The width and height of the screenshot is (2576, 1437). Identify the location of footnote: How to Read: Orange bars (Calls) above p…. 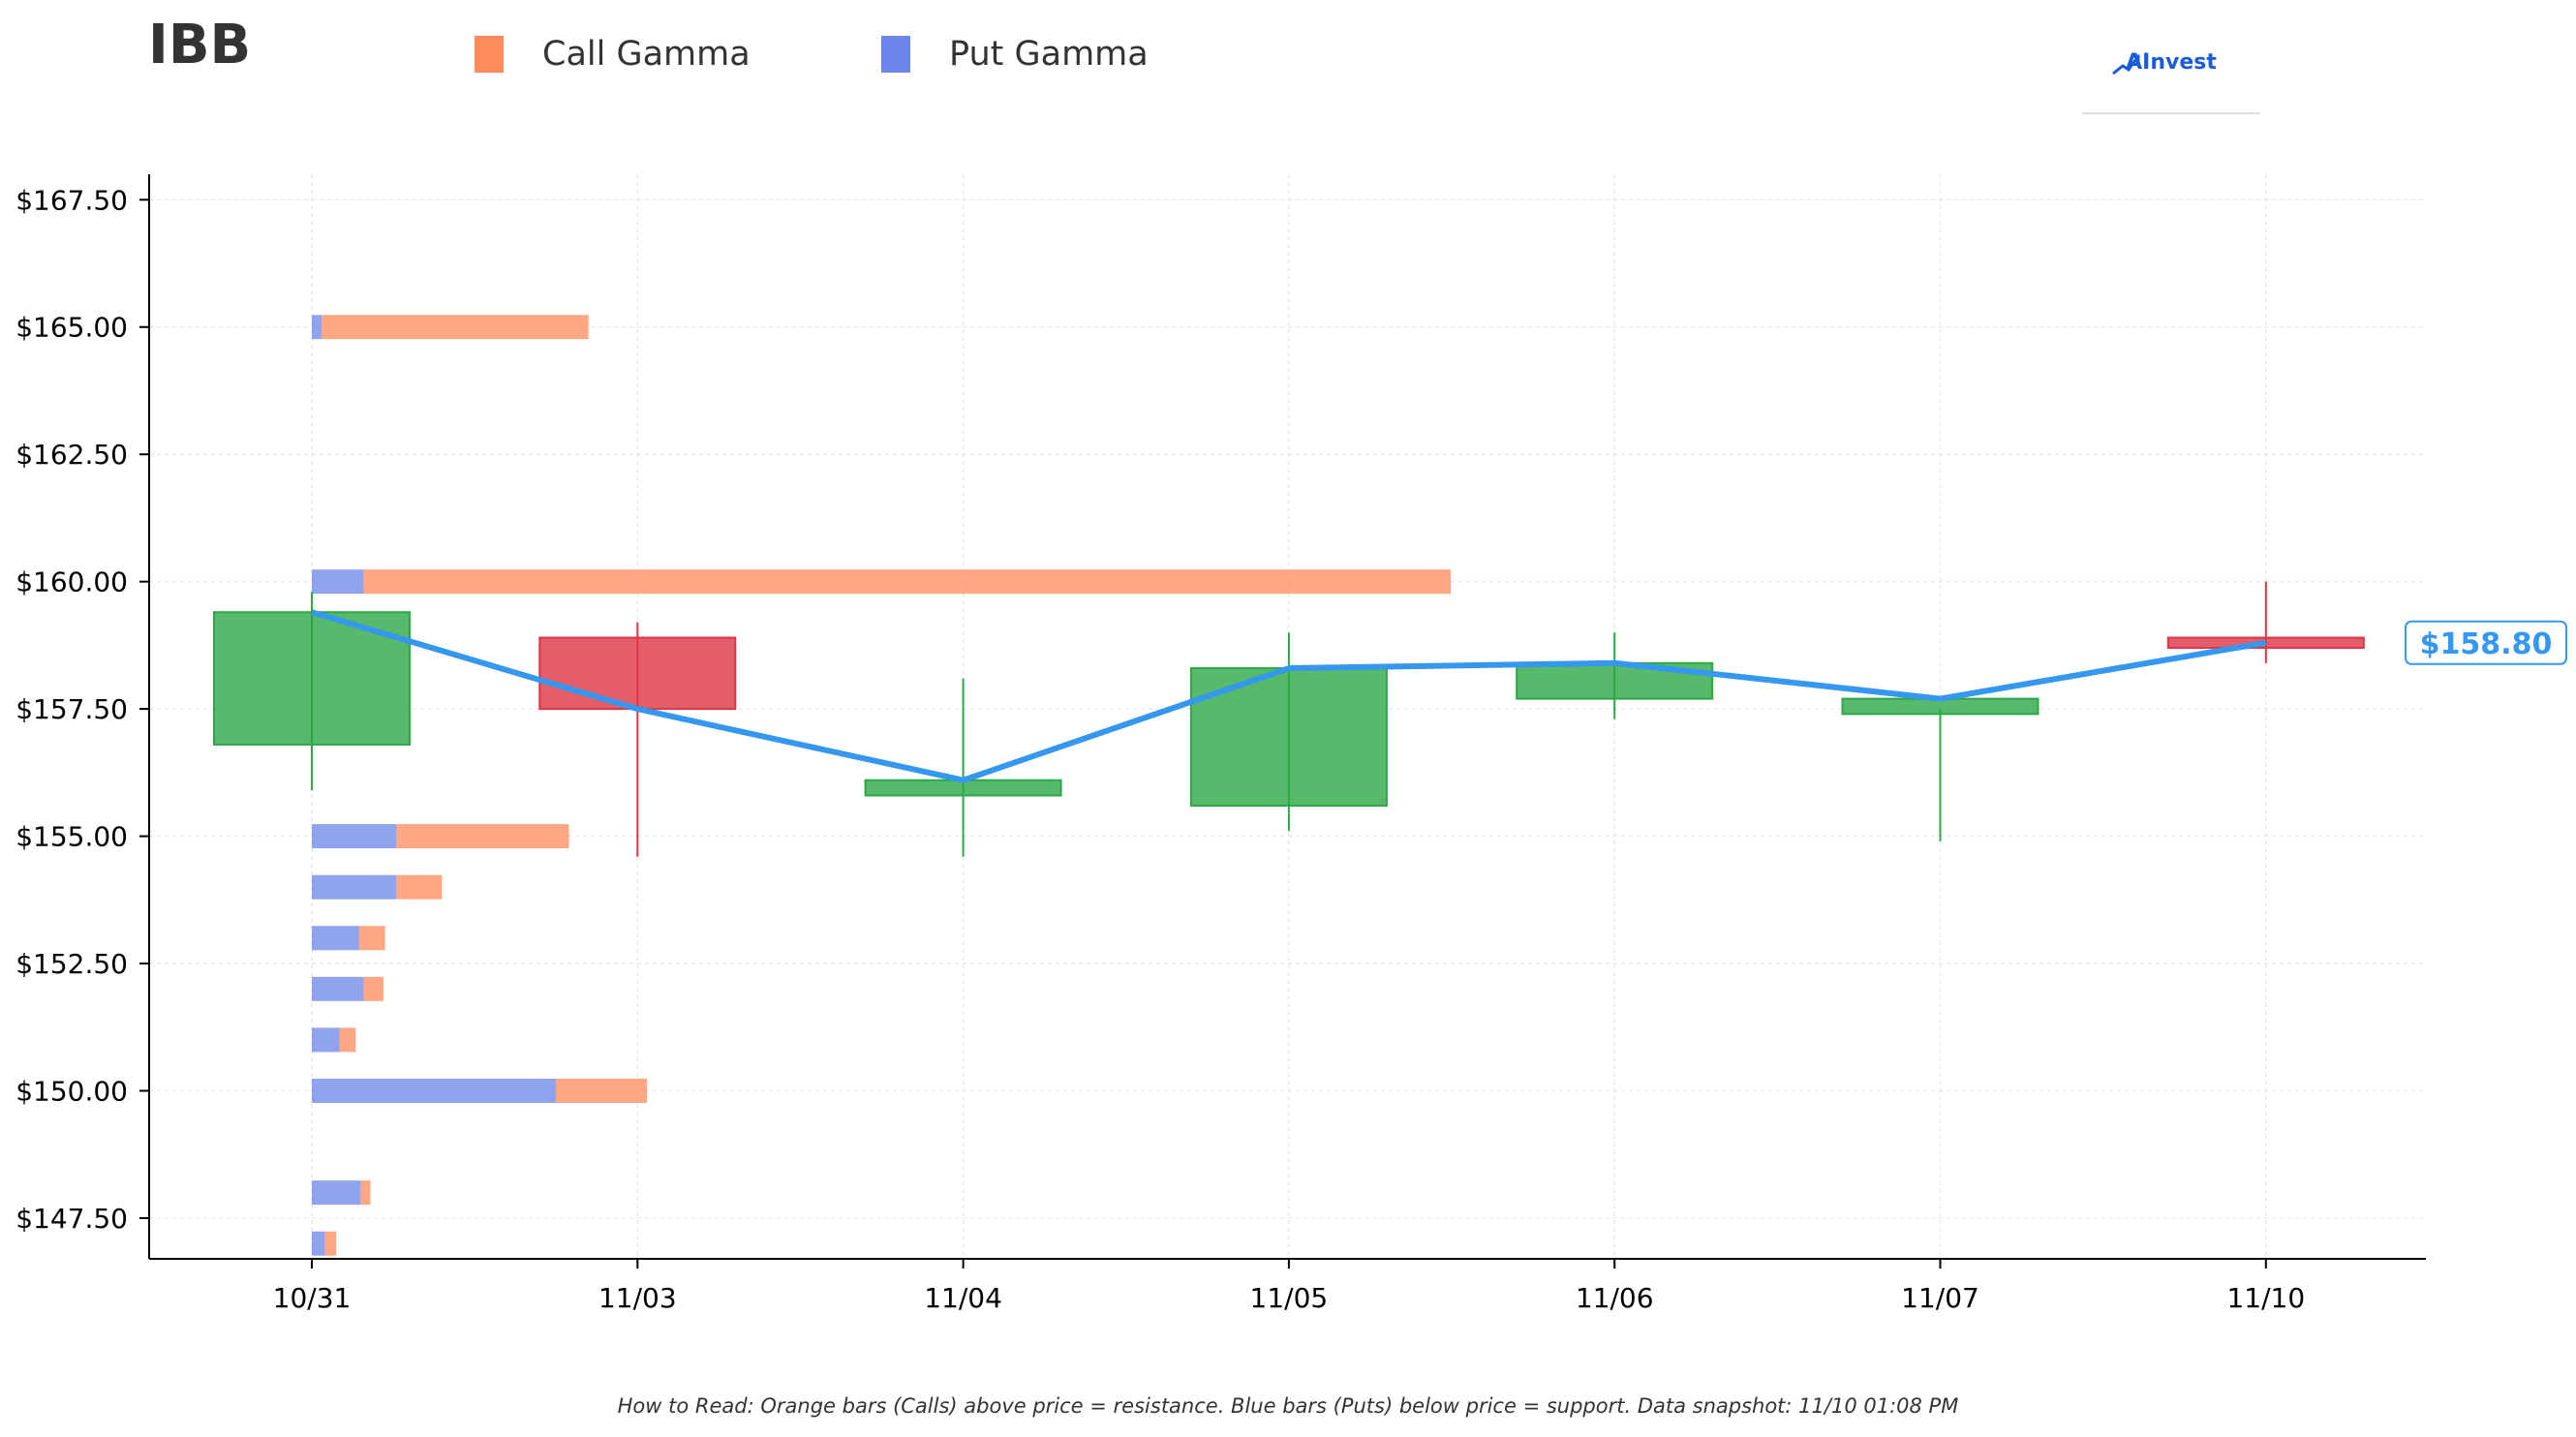
(1288, 1406).